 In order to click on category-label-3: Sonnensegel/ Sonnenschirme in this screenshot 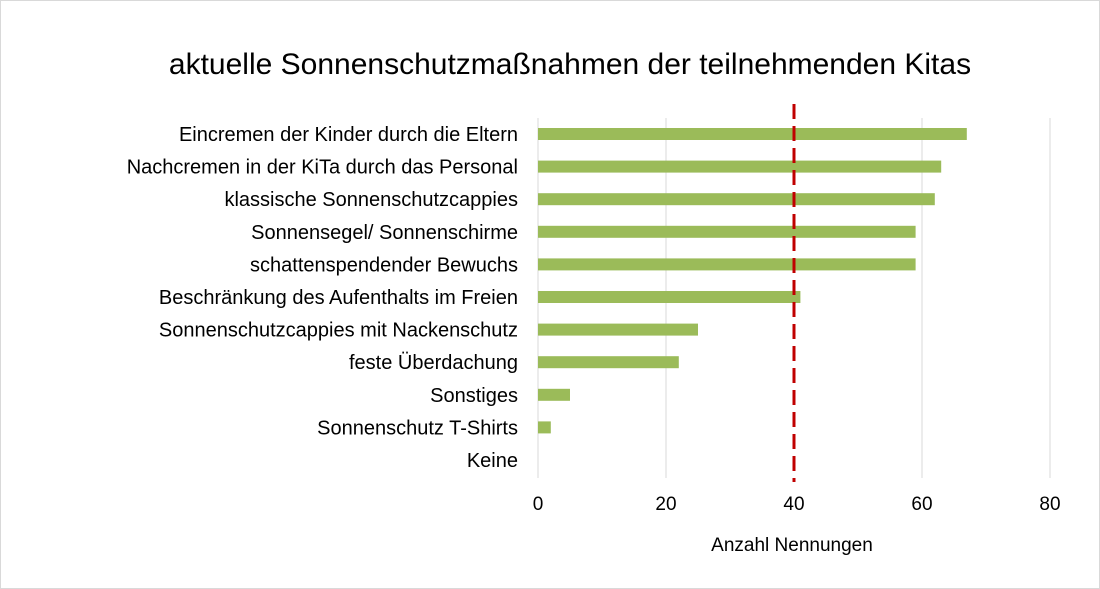, I will do `click(384, 233)`.